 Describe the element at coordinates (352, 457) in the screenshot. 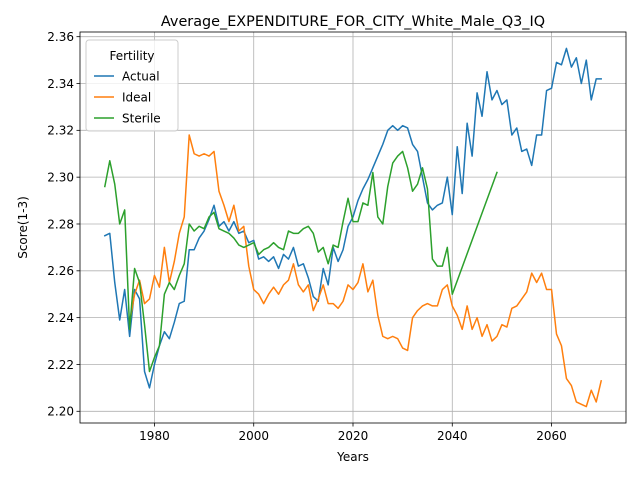

I see `x-axis-label: Years` at that location.